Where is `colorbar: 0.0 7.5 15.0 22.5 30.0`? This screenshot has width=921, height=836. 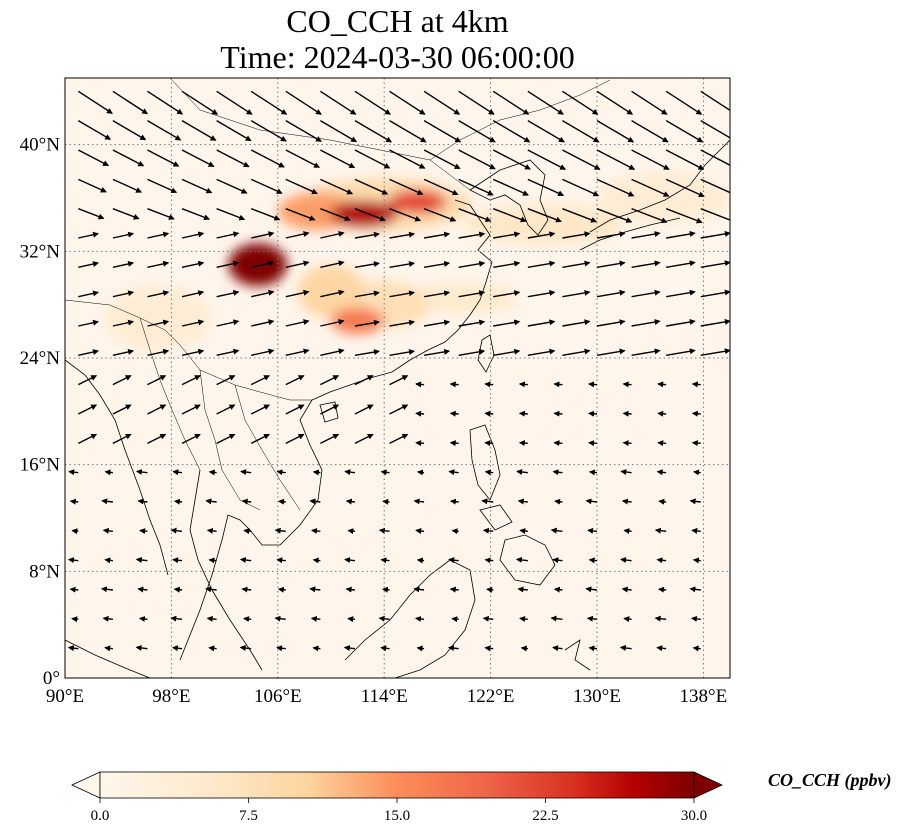 colorbar: 0.0 7.5 15.0 22.5 30.0 is located at coordinates (397, 797).